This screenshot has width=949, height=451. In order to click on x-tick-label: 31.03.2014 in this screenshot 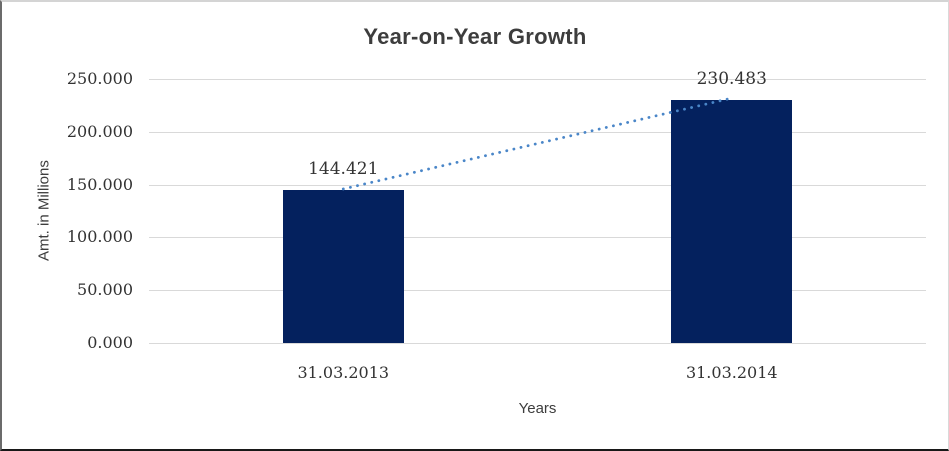, I will do `click(731, 372)`.